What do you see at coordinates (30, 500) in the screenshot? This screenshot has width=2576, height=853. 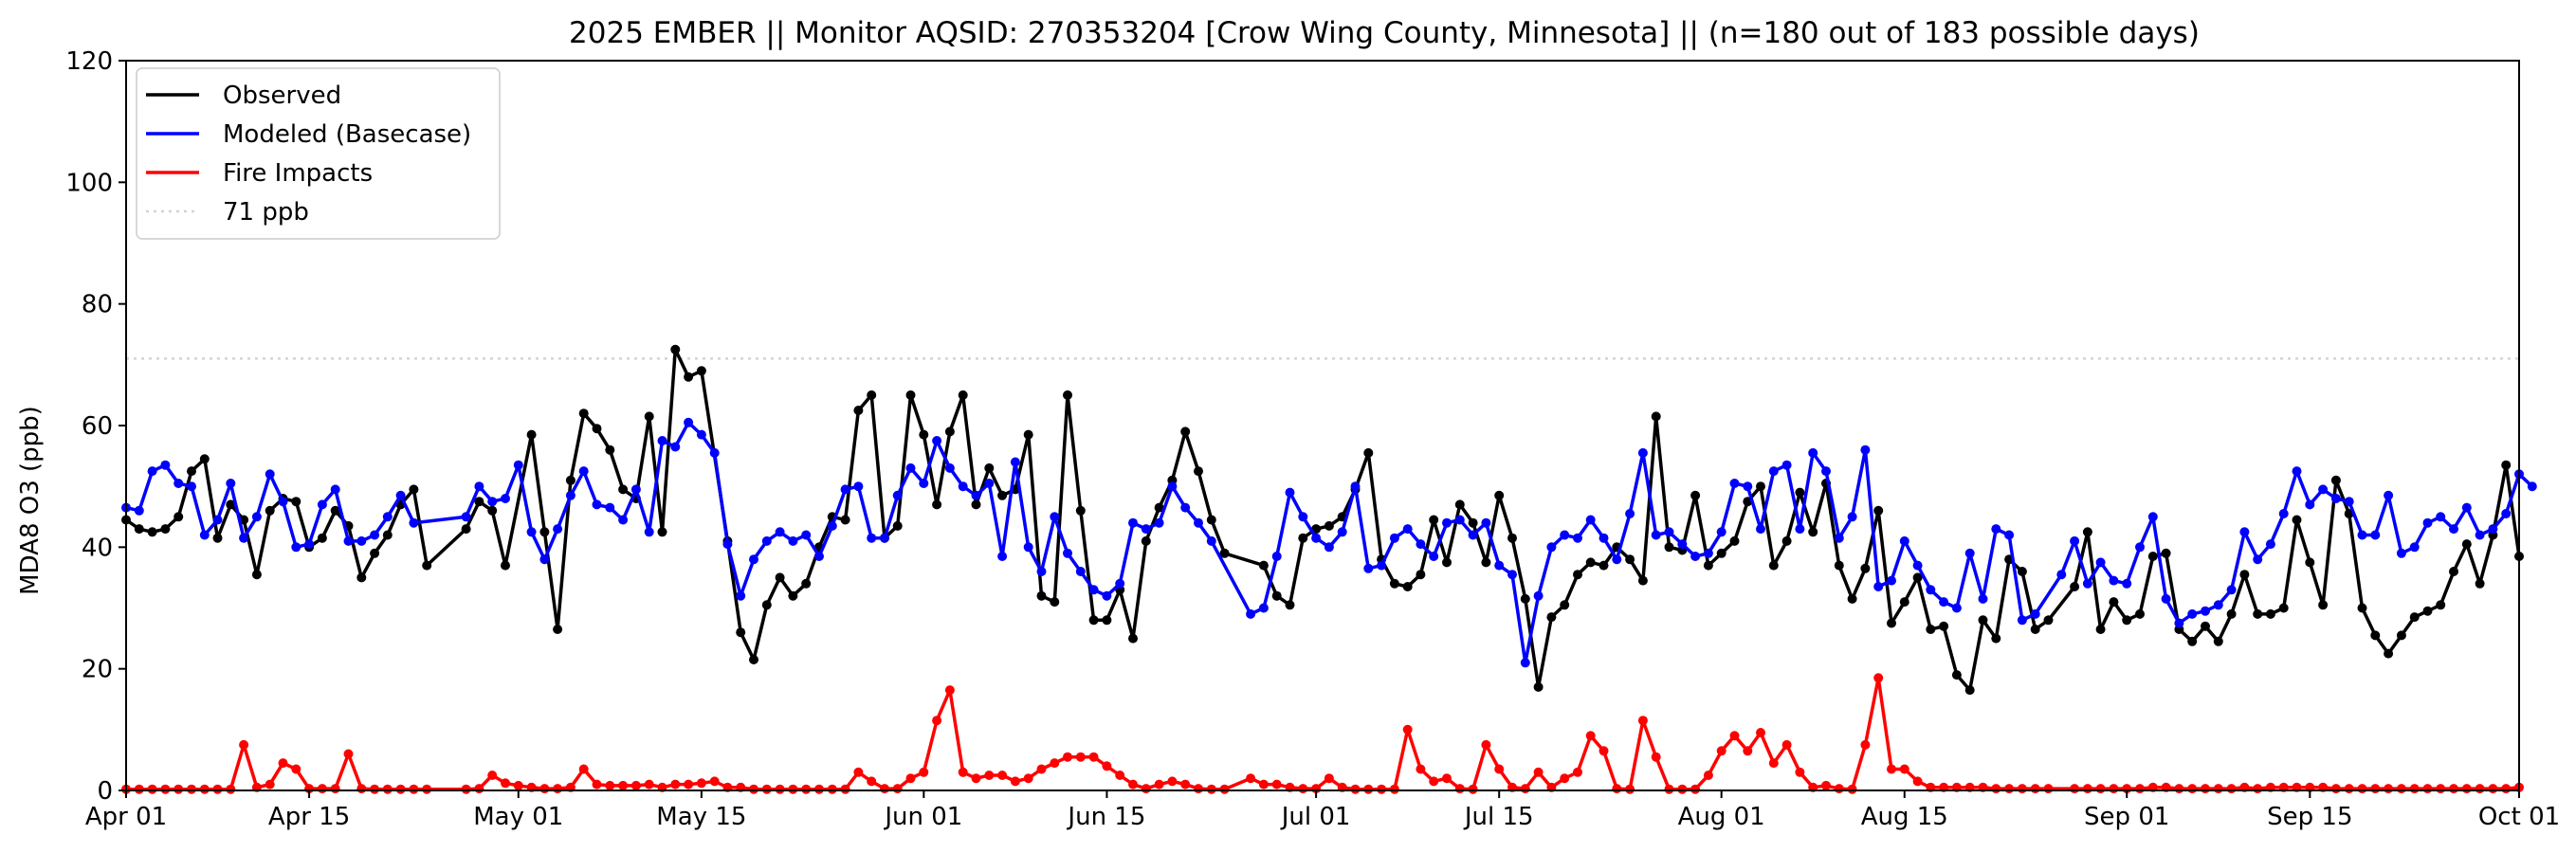 I see `y-axis-label: MDA8 O3 (ppb)` at bounding box center [30, 500].